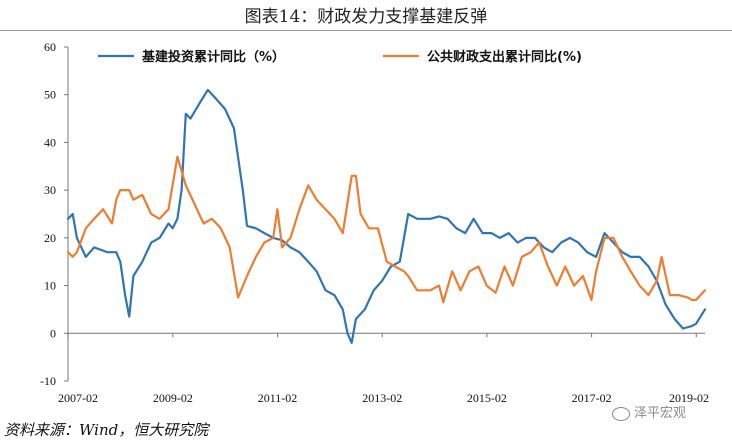 This screenshot has height=446, width=732. Describe the element at coordinates (48, 381) in the screenshot. I see `y-tick-label: -10` at that location.